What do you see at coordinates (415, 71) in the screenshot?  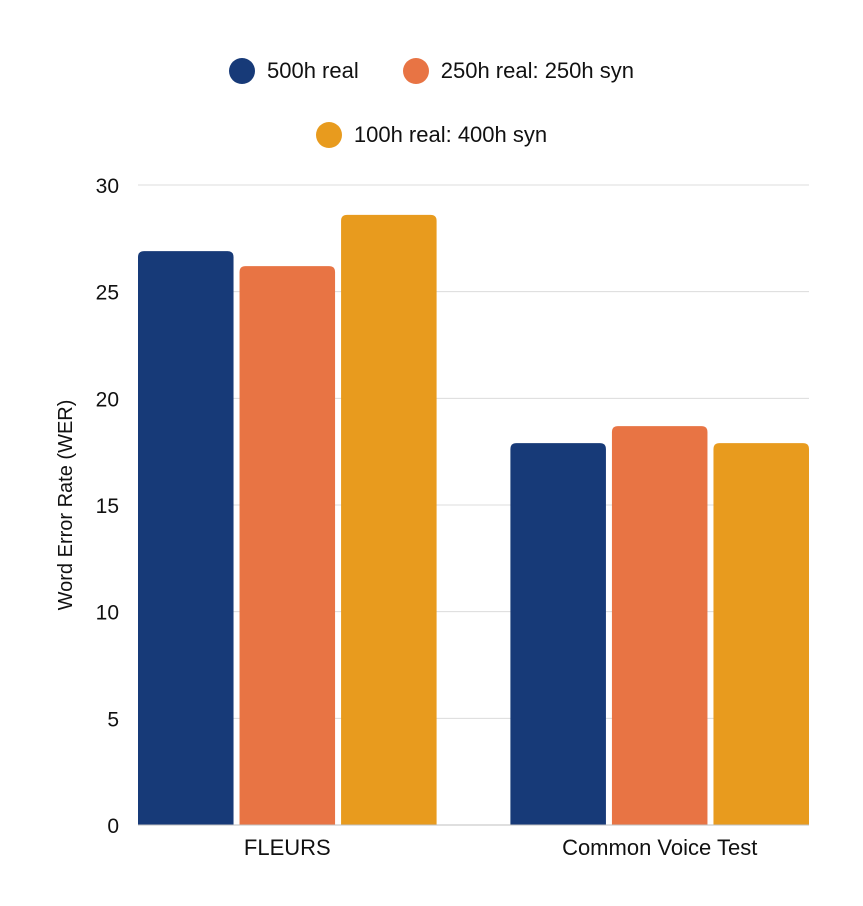 I see `legend-swatch-250h-real-250h-syn` at bounding box center [415, 71].